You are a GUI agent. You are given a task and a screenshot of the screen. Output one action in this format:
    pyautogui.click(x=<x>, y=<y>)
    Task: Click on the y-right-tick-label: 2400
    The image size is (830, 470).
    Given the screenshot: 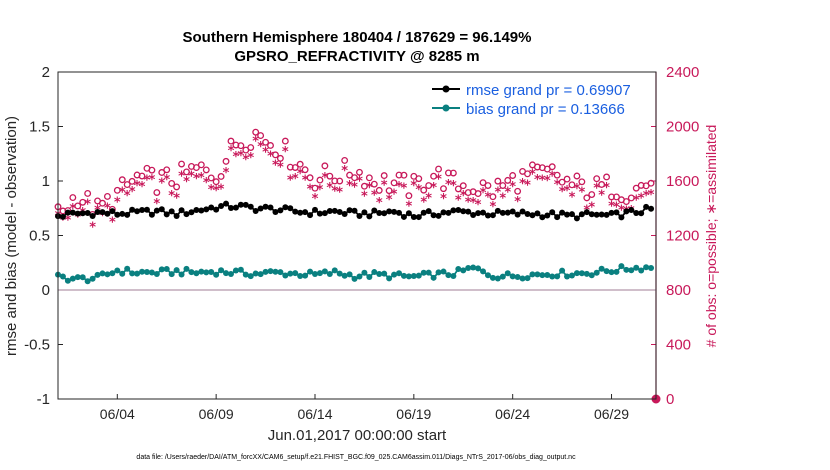 What is the action you would take?
    pyautogui.click(x=682, y=72)
    